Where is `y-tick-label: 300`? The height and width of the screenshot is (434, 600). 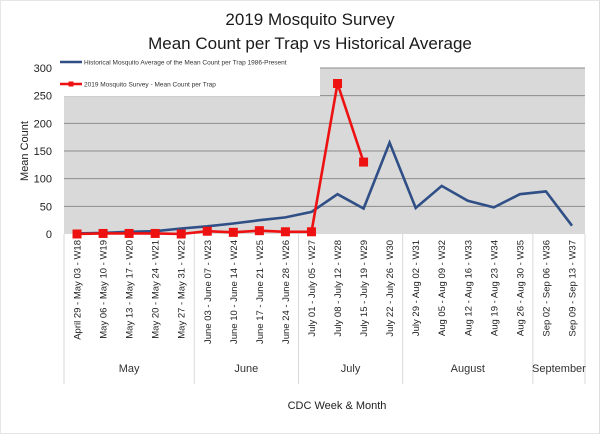
y-tick-label: 300 is located at coordinates (43, 69).